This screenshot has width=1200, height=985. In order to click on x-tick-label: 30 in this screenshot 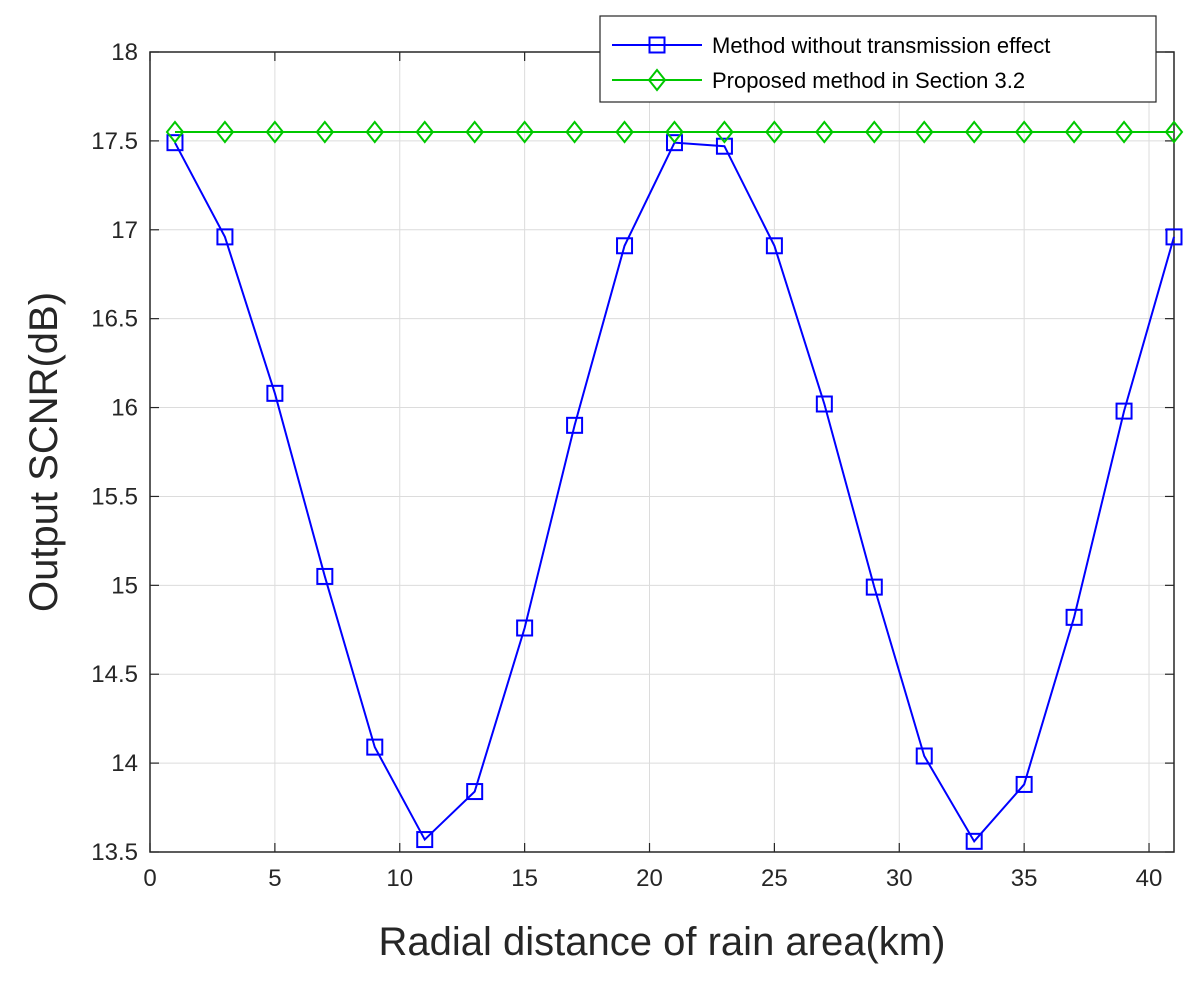, I will do `click(899, 878)`.